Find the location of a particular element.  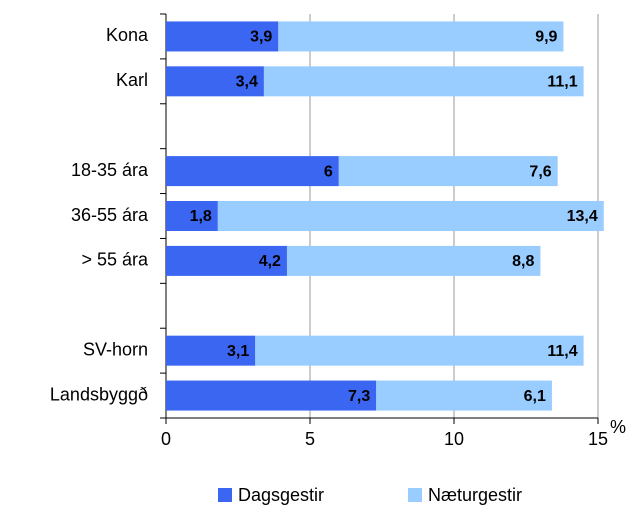

value-label: 6,1 is located at coordinates (535, 396).